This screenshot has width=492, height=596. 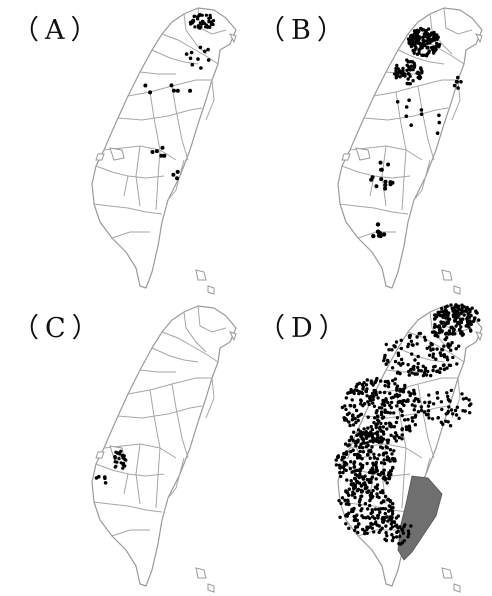 What do you see at coordinates (408, 448) in the screenshot?
I see `taiwan-map` at bounding box center [408, 448].